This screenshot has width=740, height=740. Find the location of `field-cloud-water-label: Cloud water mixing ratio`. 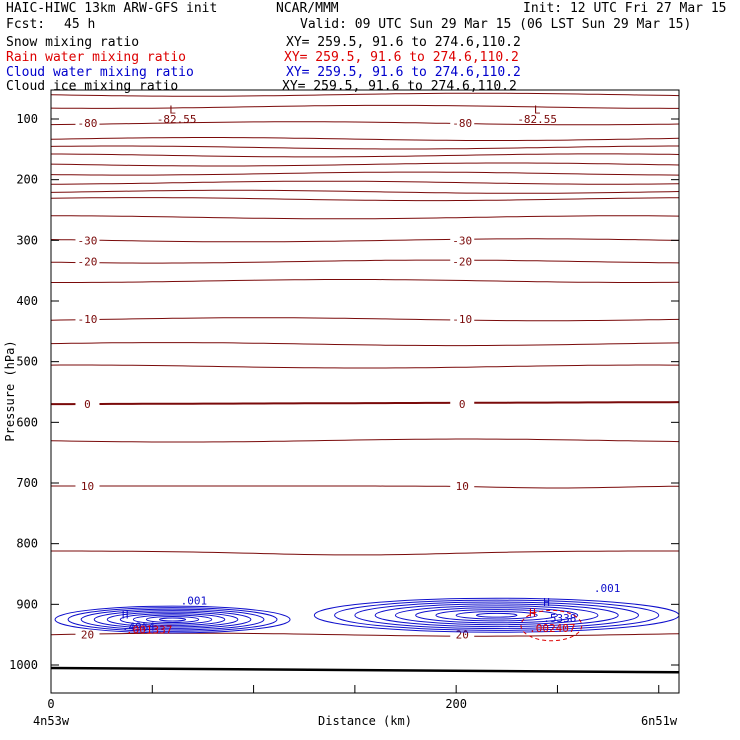

field-cloud-water-label: Cloud water mixing ratio is located at coordinates (100, 72).